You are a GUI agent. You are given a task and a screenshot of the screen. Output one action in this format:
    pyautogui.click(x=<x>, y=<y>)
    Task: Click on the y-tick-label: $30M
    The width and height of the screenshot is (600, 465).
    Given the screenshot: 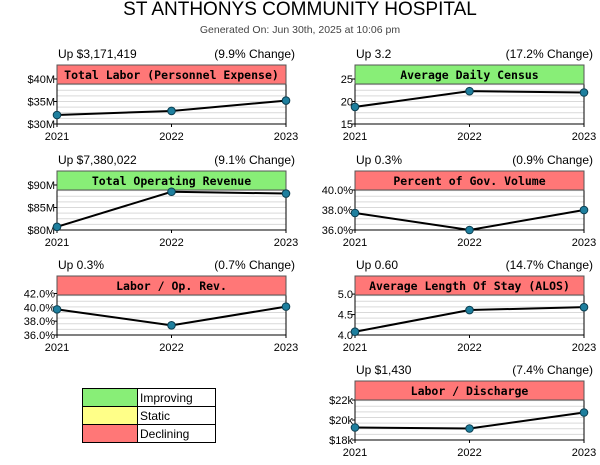 What is the action you would take?
    pyautogui.click(x=41, y=125)
    